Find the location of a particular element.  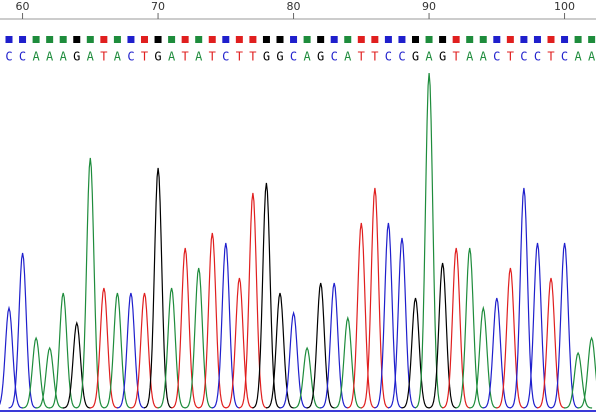

ruler-label: 90 is located at coordinates (429, 6).